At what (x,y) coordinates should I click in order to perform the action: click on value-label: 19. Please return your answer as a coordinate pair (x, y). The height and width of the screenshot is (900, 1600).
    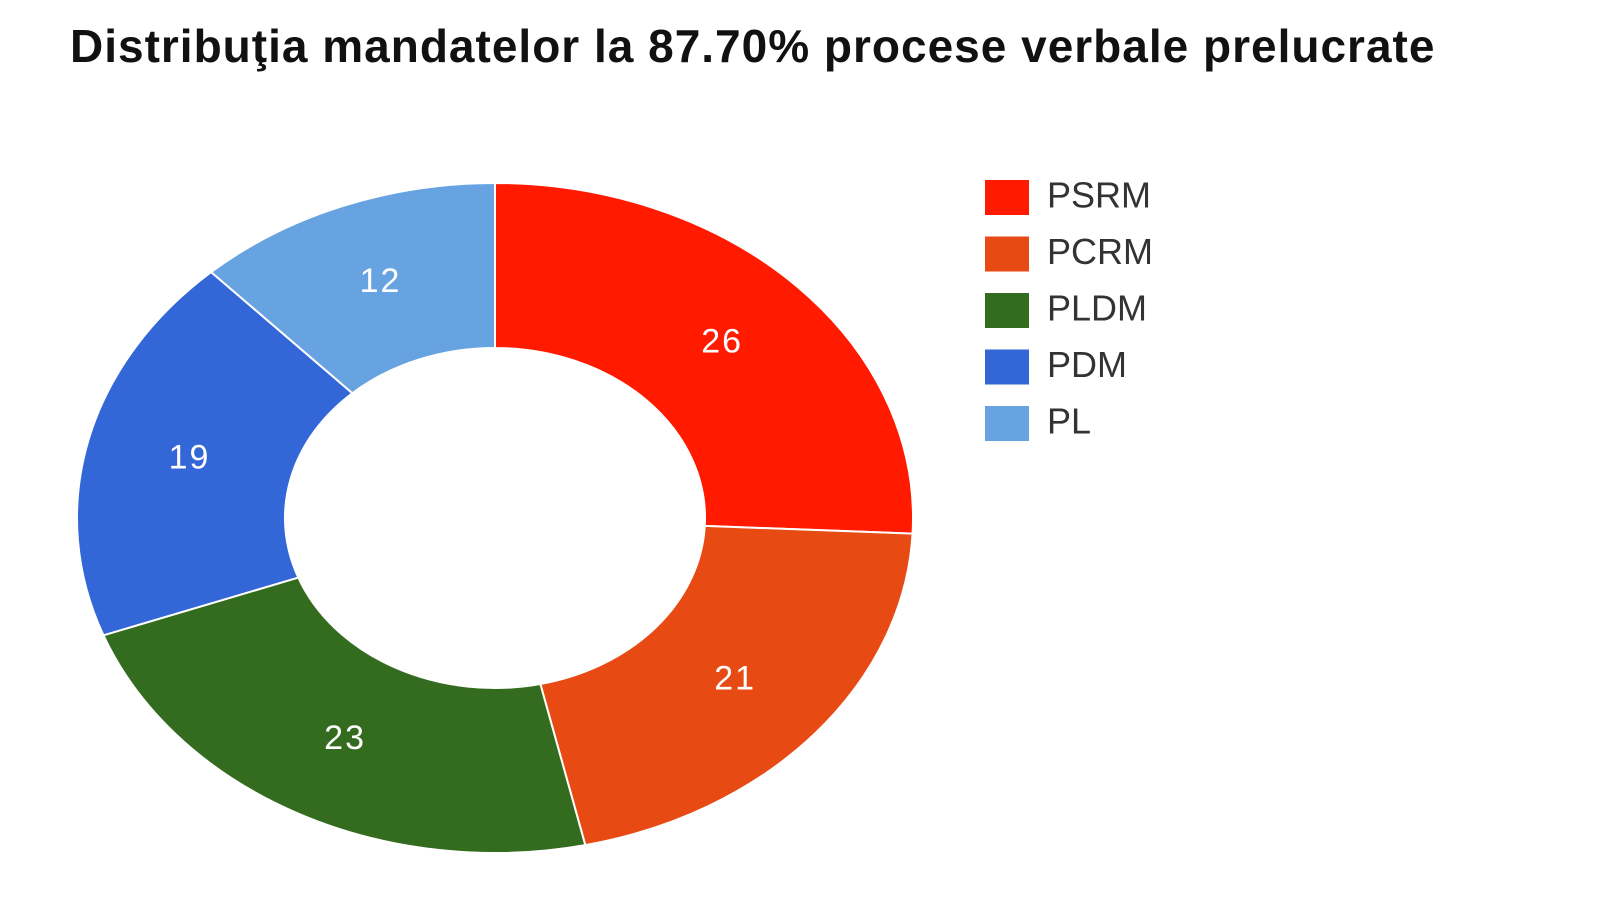
    Looking at the image, I should click on (190, 458).